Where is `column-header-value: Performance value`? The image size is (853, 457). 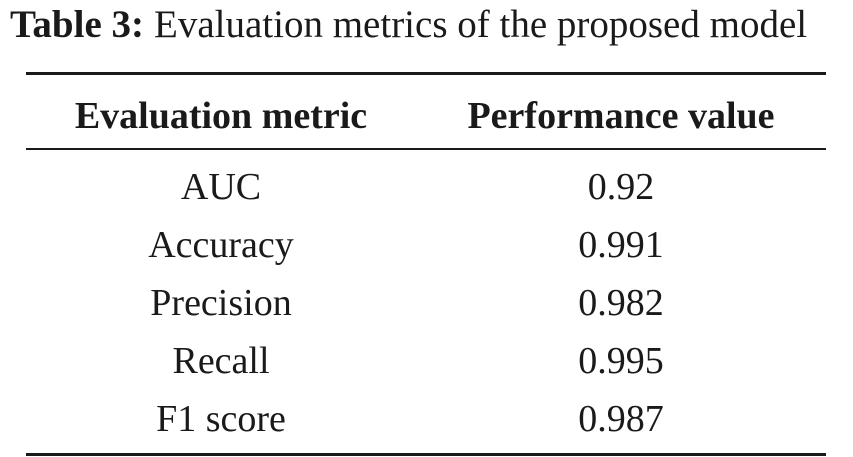
column-header-value: Performance value is located at coordinates (621, 116).